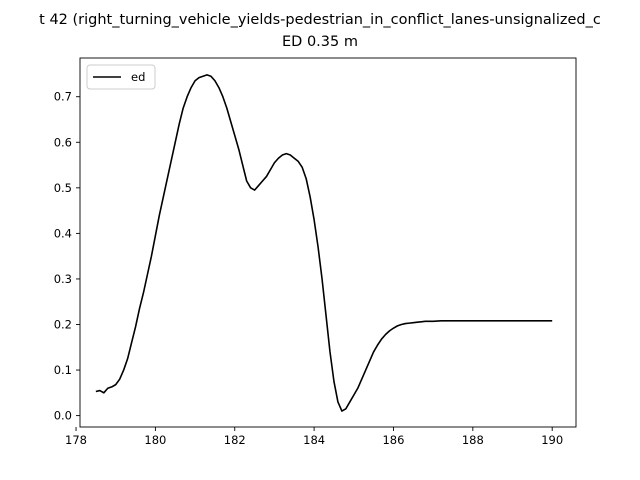 The image size is (640, 480). I want to click on y-tick-label: 0.7, so click(63, 97).